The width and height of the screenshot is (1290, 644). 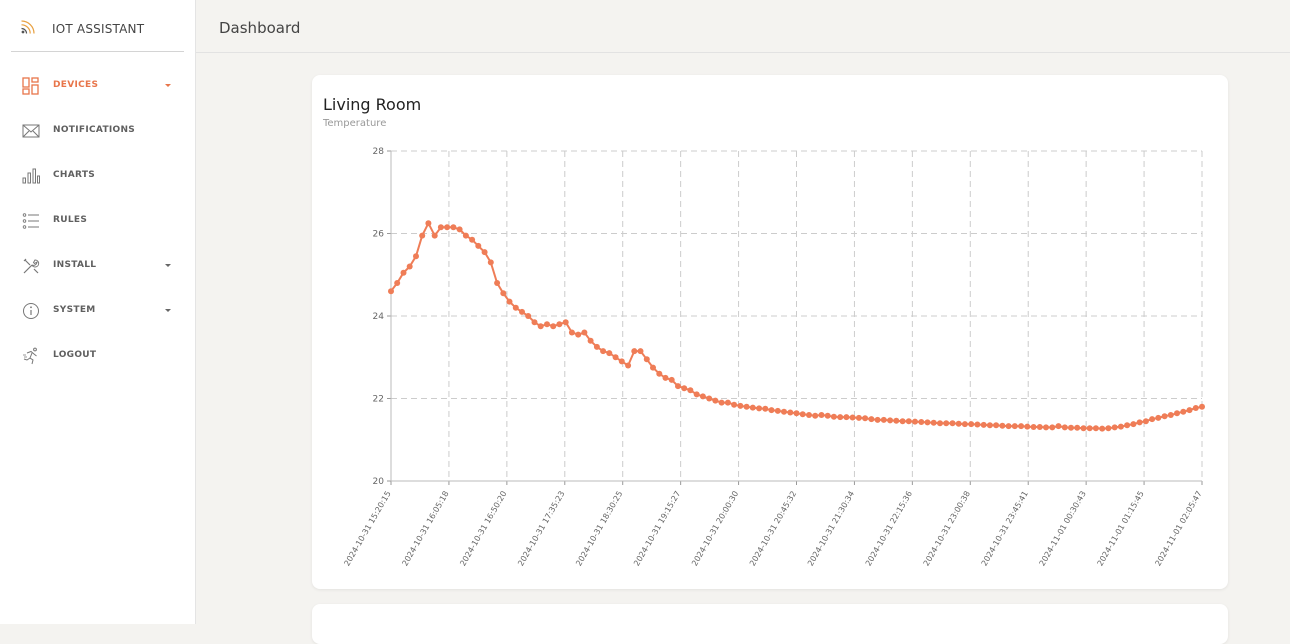 What do you see at coordinates (31, 131) in the screenshot?
I see `envelope-icon` at bounding box center [31, 131].